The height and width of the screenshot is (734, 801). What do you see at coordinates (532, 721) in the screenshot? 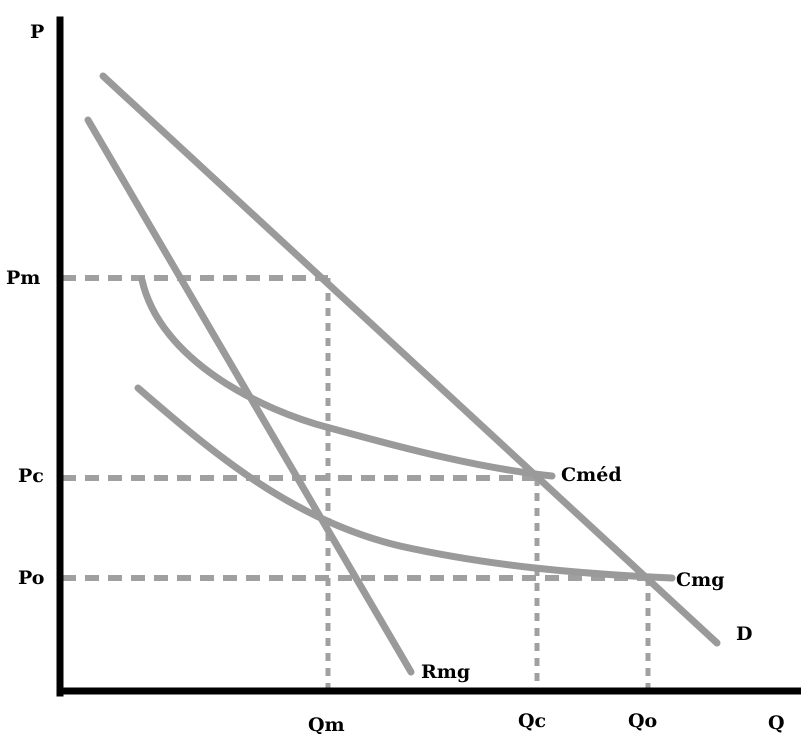
I see `qc-label: Qc` at bounding box center [532, 721].